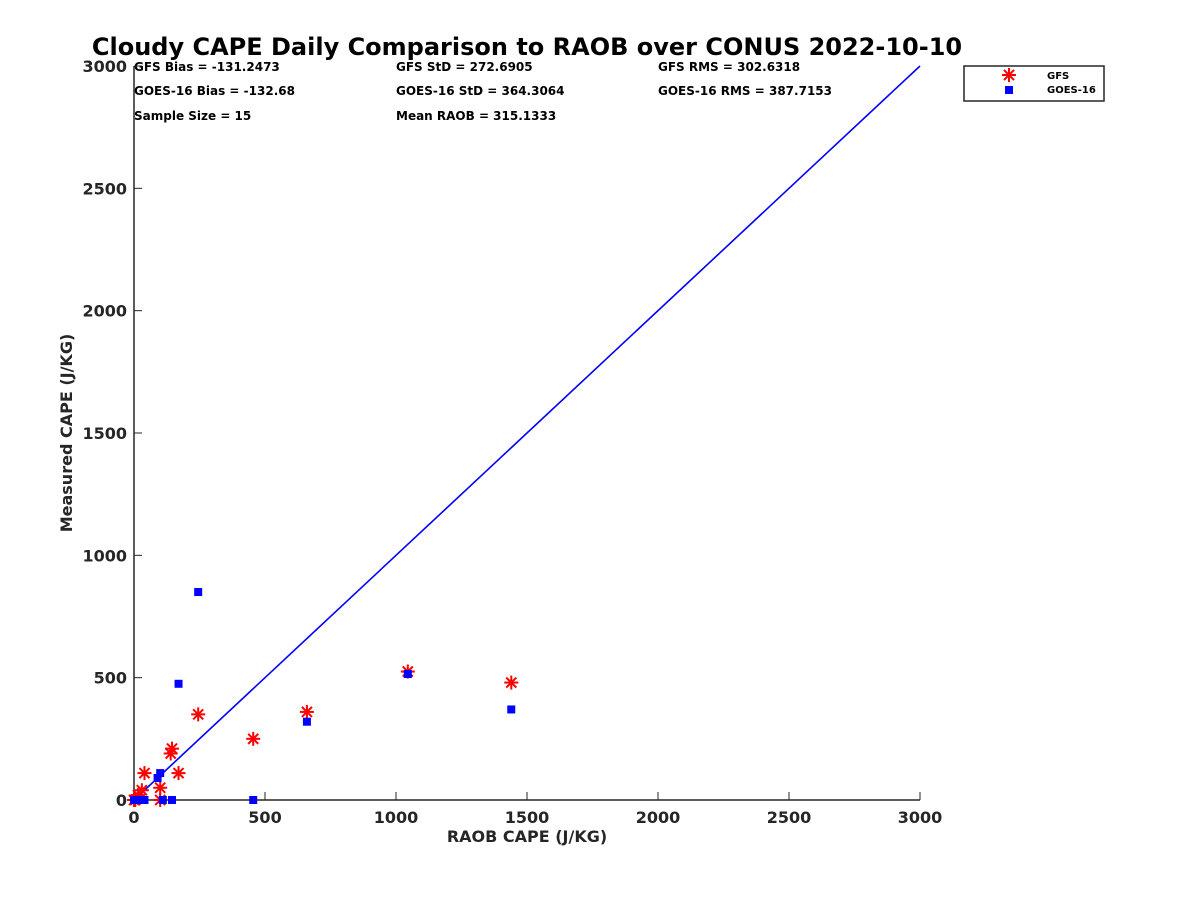 The width and height of the screenshot is (1200, 900). What do you see at coordinates (396, 817) in the screenshot?
I see `x-tick-label: 1000` at bounding box center [396, 817].